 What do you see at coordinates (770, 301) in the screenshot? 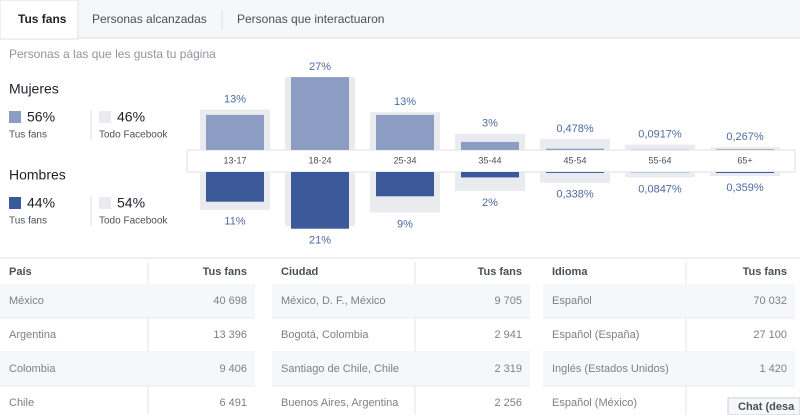
I see `row-value: 70 032` at bounding box center [770, 301].